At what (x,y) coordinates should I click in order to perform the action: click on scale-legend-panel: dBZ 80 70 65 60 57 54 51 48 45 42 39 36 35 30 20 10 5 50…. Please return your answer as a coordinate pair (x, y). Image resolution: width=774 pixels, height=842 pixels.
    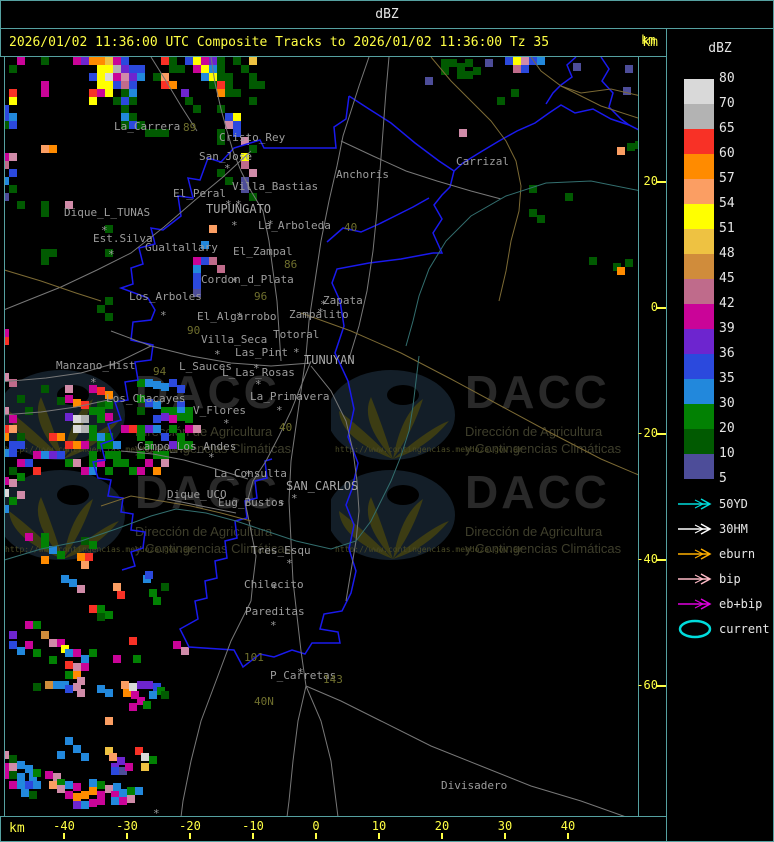
    Looking at the image, I should click on (720, 435).